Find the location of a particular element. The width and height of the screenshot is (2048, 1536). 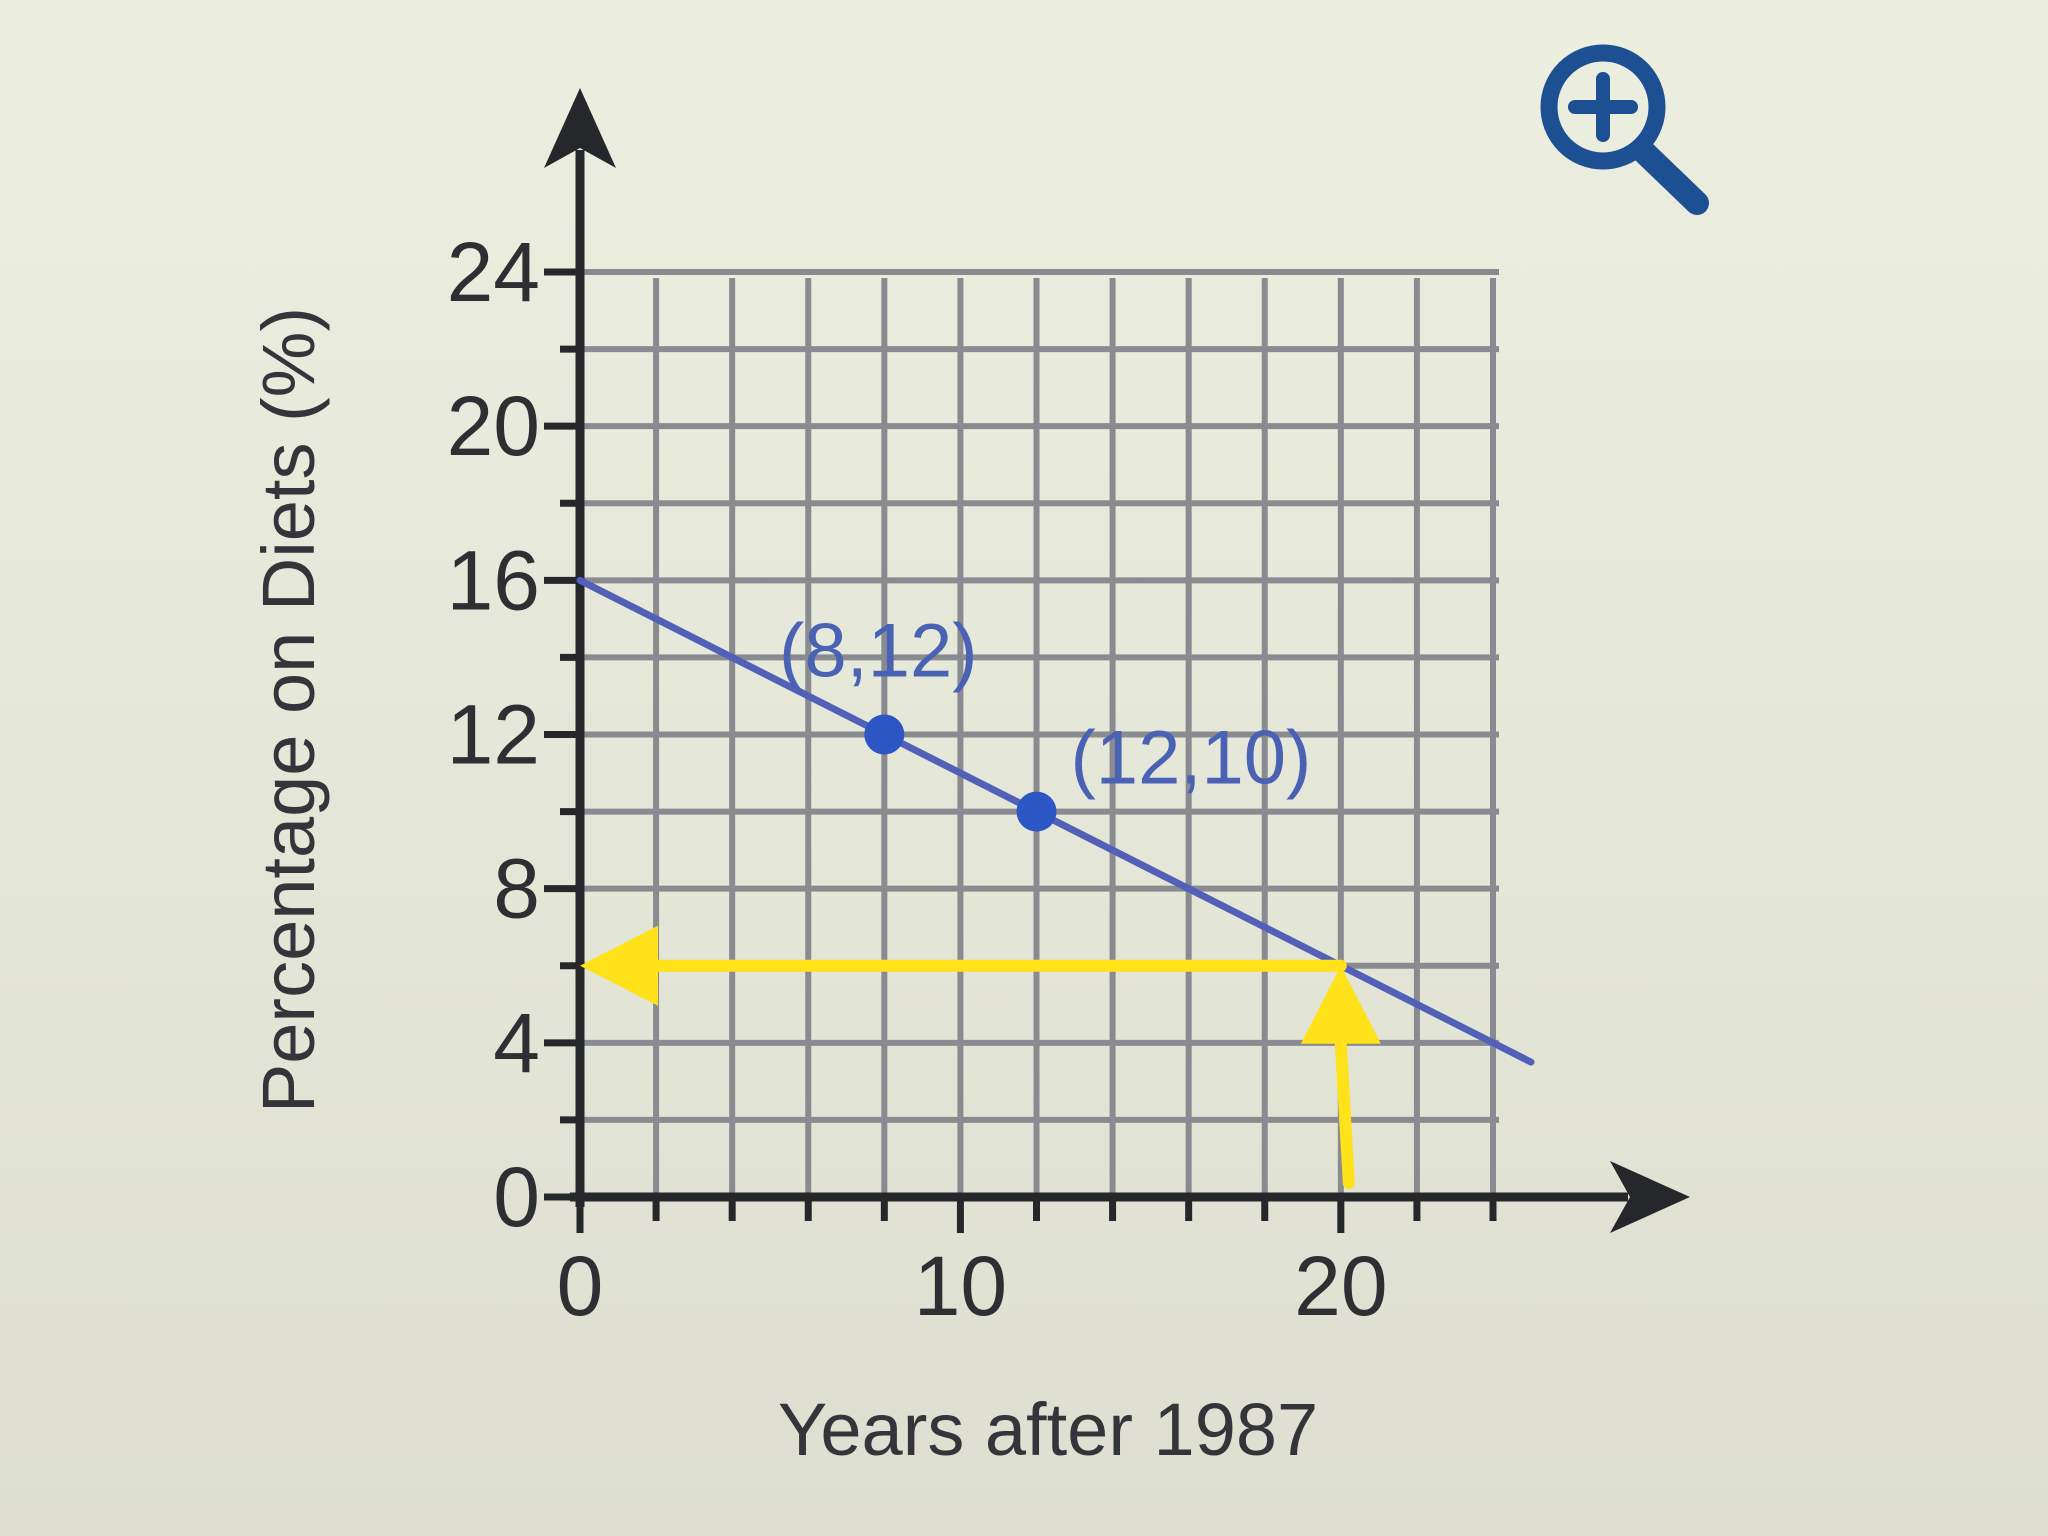

y-tick-label: 20 is located at coordinates (493, 426).